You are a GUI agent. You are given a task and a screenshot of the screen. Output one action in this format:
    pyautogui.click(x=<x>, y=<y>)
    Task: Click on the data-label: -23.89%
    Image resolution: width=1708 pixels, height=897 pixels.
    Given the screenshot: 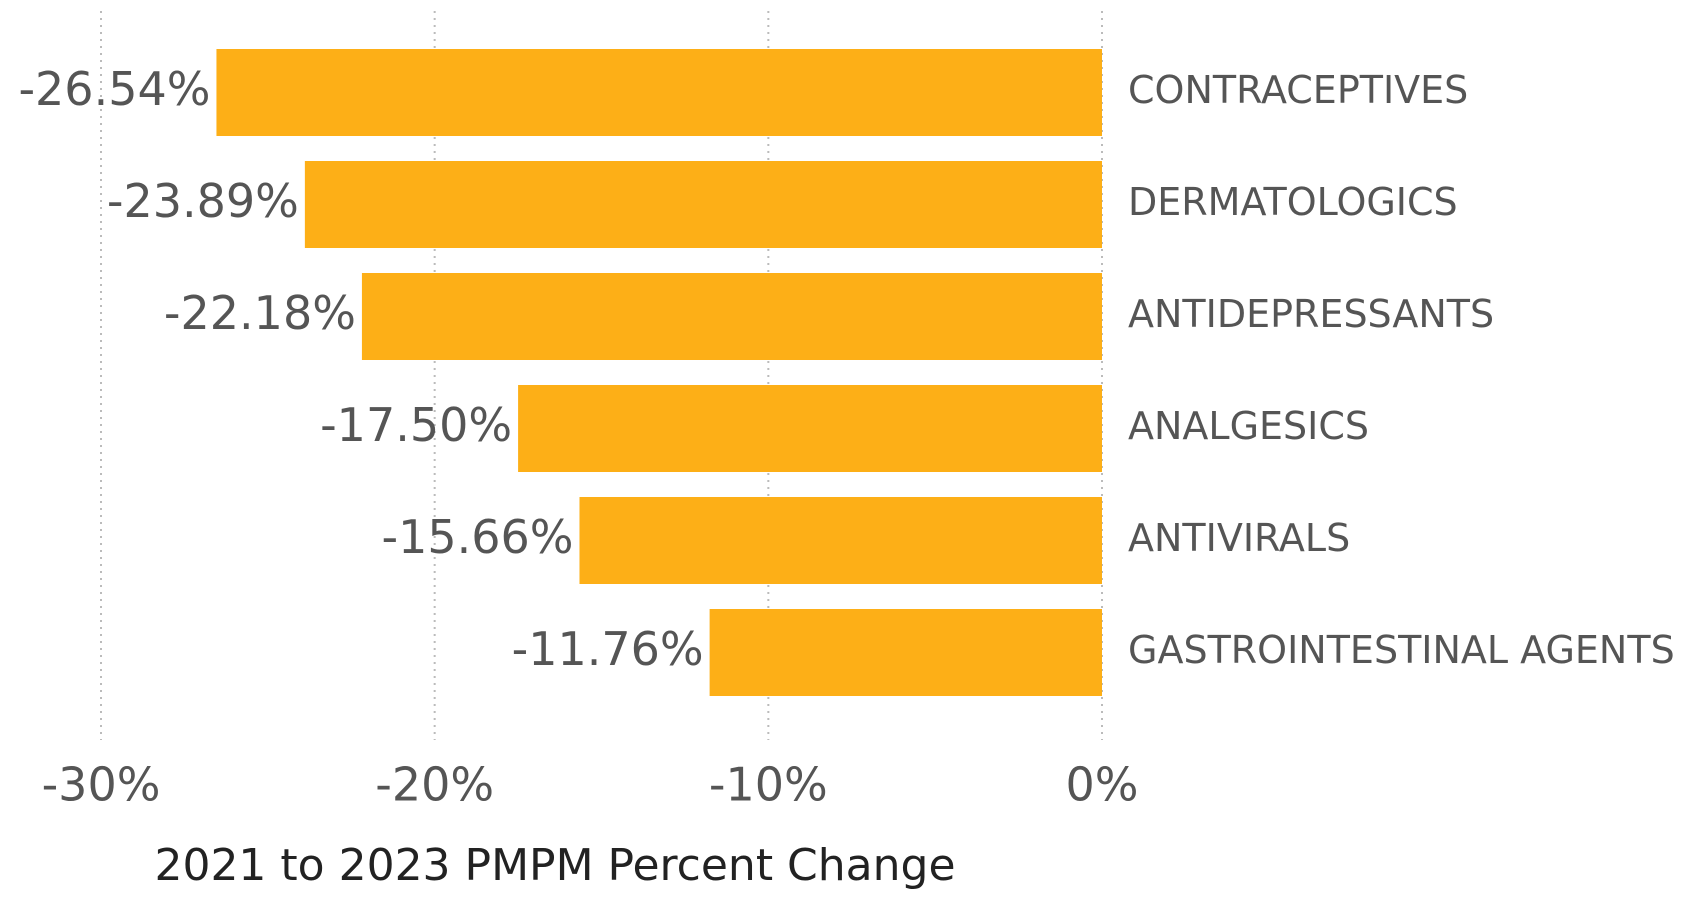 What is the action you would take?
    pyautogui.click(x=203, y=201)
    